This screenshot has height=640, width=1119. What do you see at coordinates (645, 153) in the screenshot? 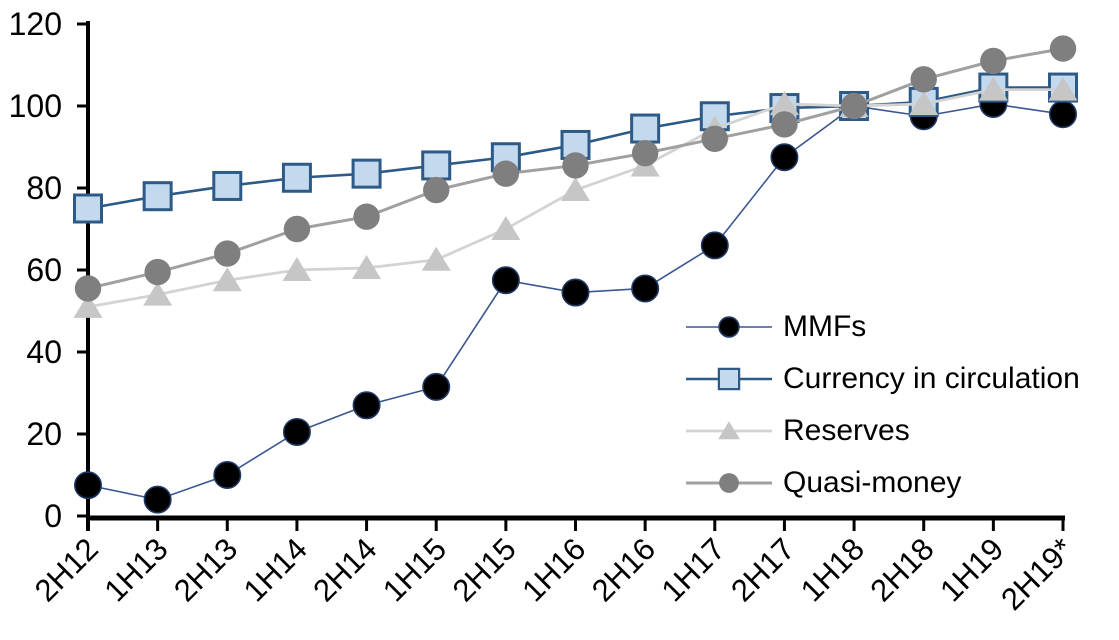
I see `quasi-money-point-2h16` at bounding box center [645, 153].